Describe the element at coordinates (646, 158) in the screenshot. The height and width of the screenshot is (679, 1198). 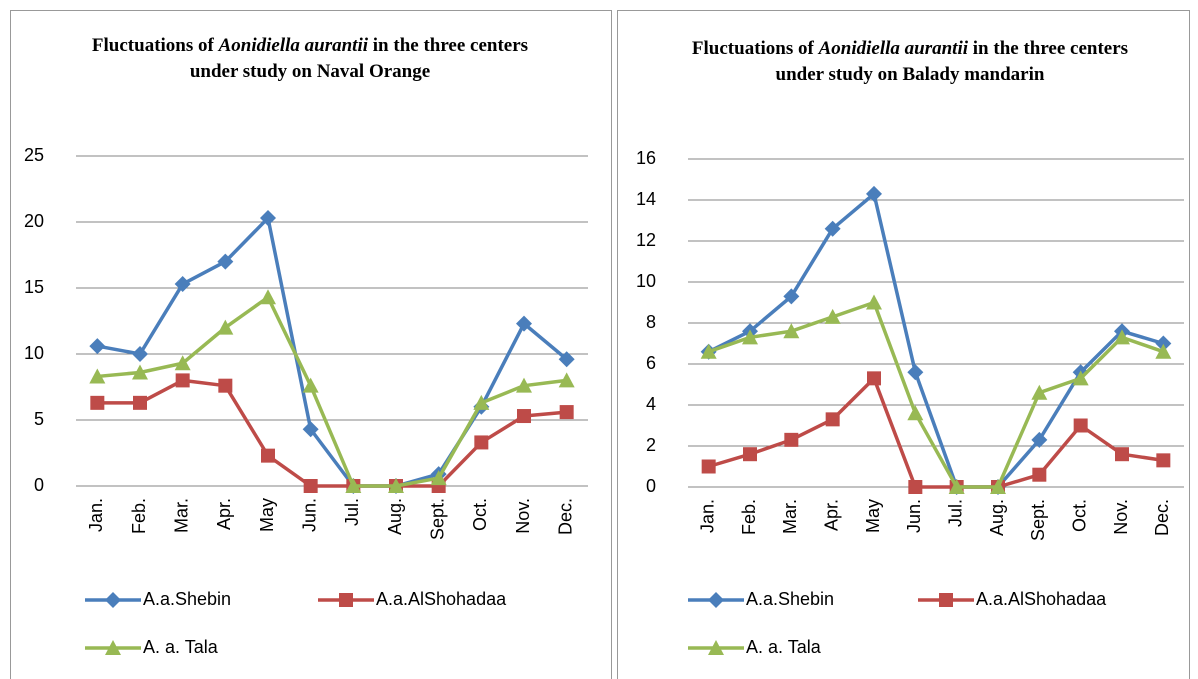
I see `y-tick-label: 16` at that location.